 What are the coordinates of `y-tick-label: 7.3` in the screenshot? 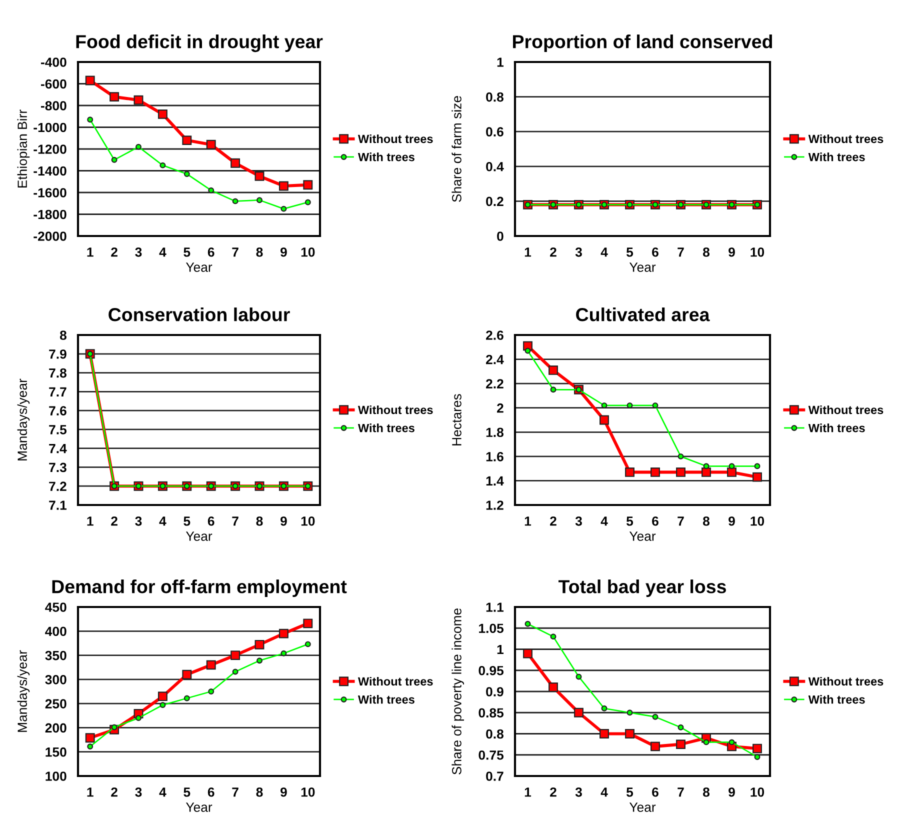 It's located at (57, 467).